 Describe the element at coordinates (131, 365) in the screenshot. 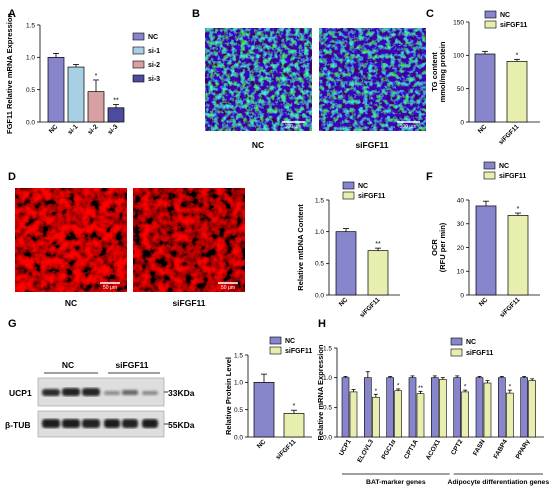

I see `blot-group-label: siFGF11` at that location.